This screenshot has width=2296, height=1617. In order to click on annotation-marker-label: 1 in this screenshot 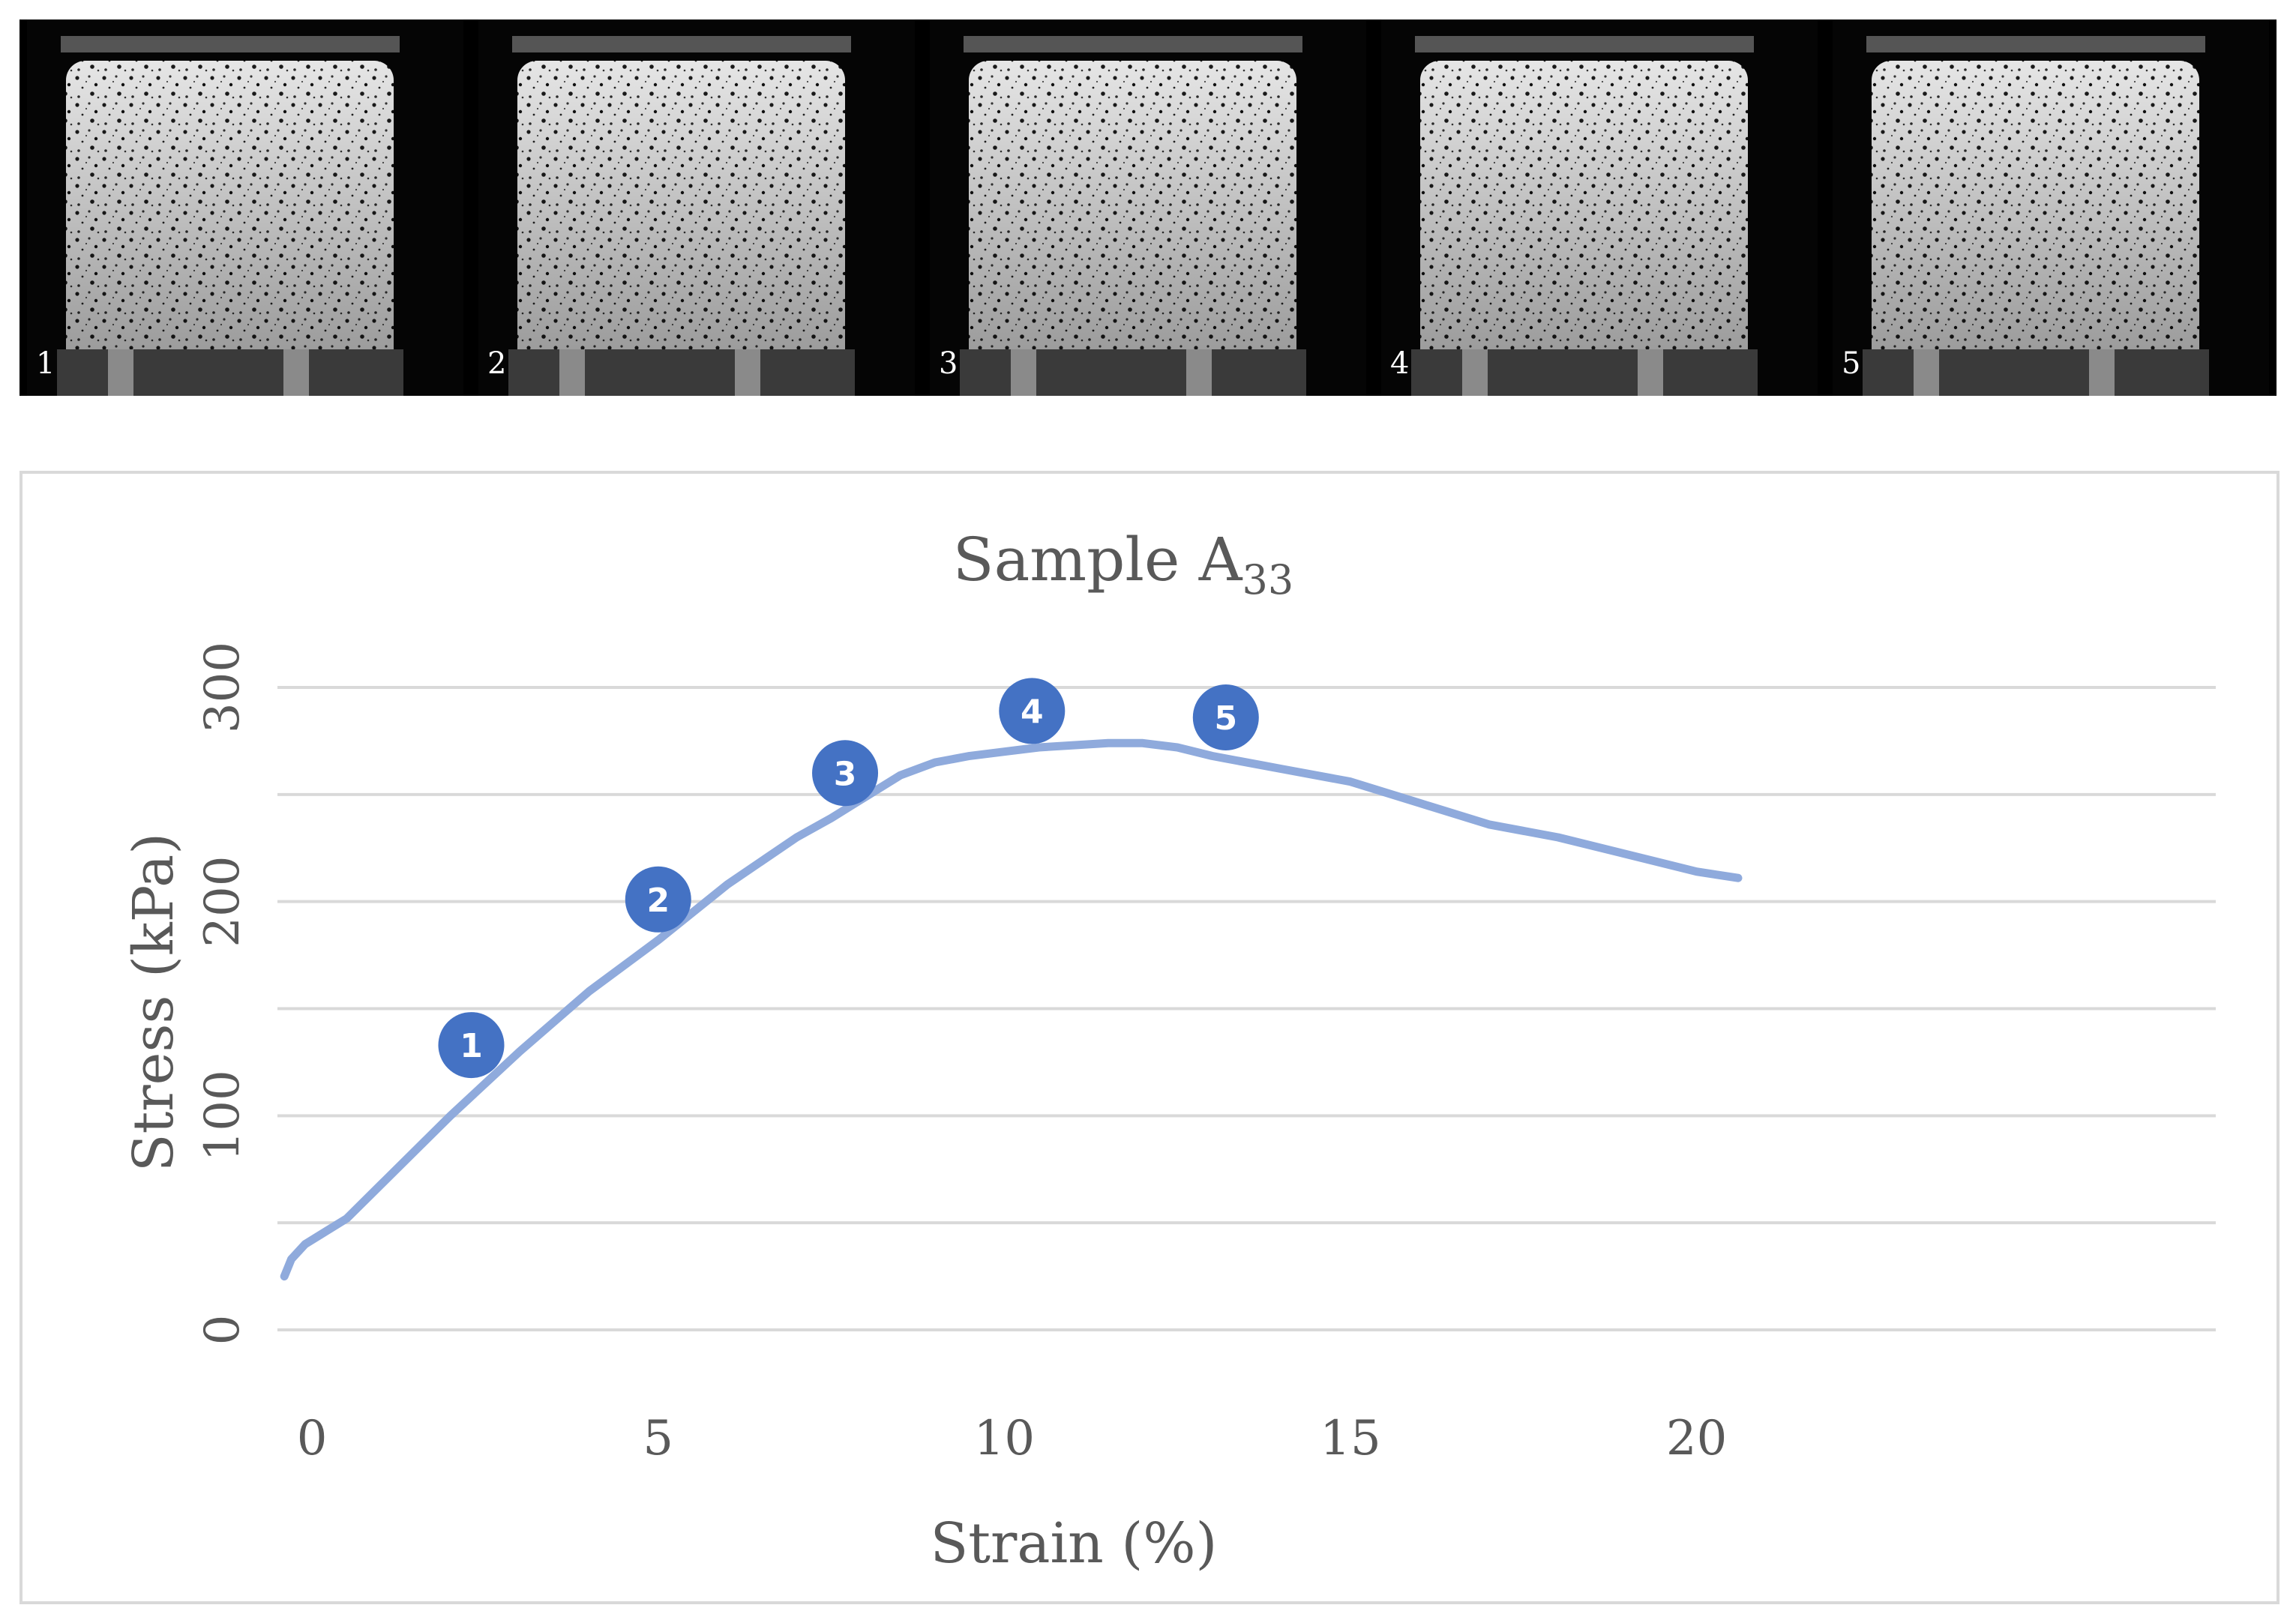, I will do `click(471, 1046)`.